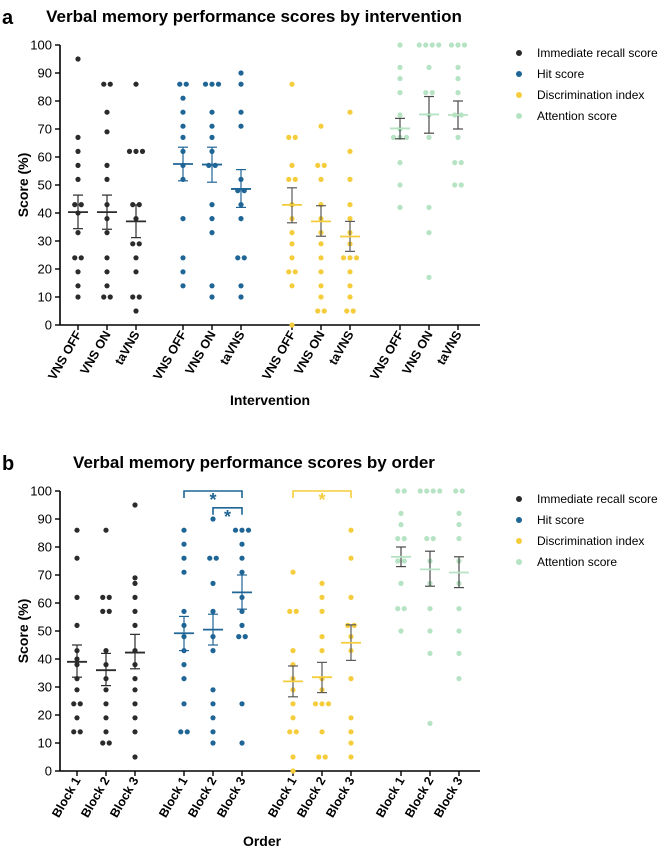  I want to click on y-tick-label: 40, so click(45, 213).